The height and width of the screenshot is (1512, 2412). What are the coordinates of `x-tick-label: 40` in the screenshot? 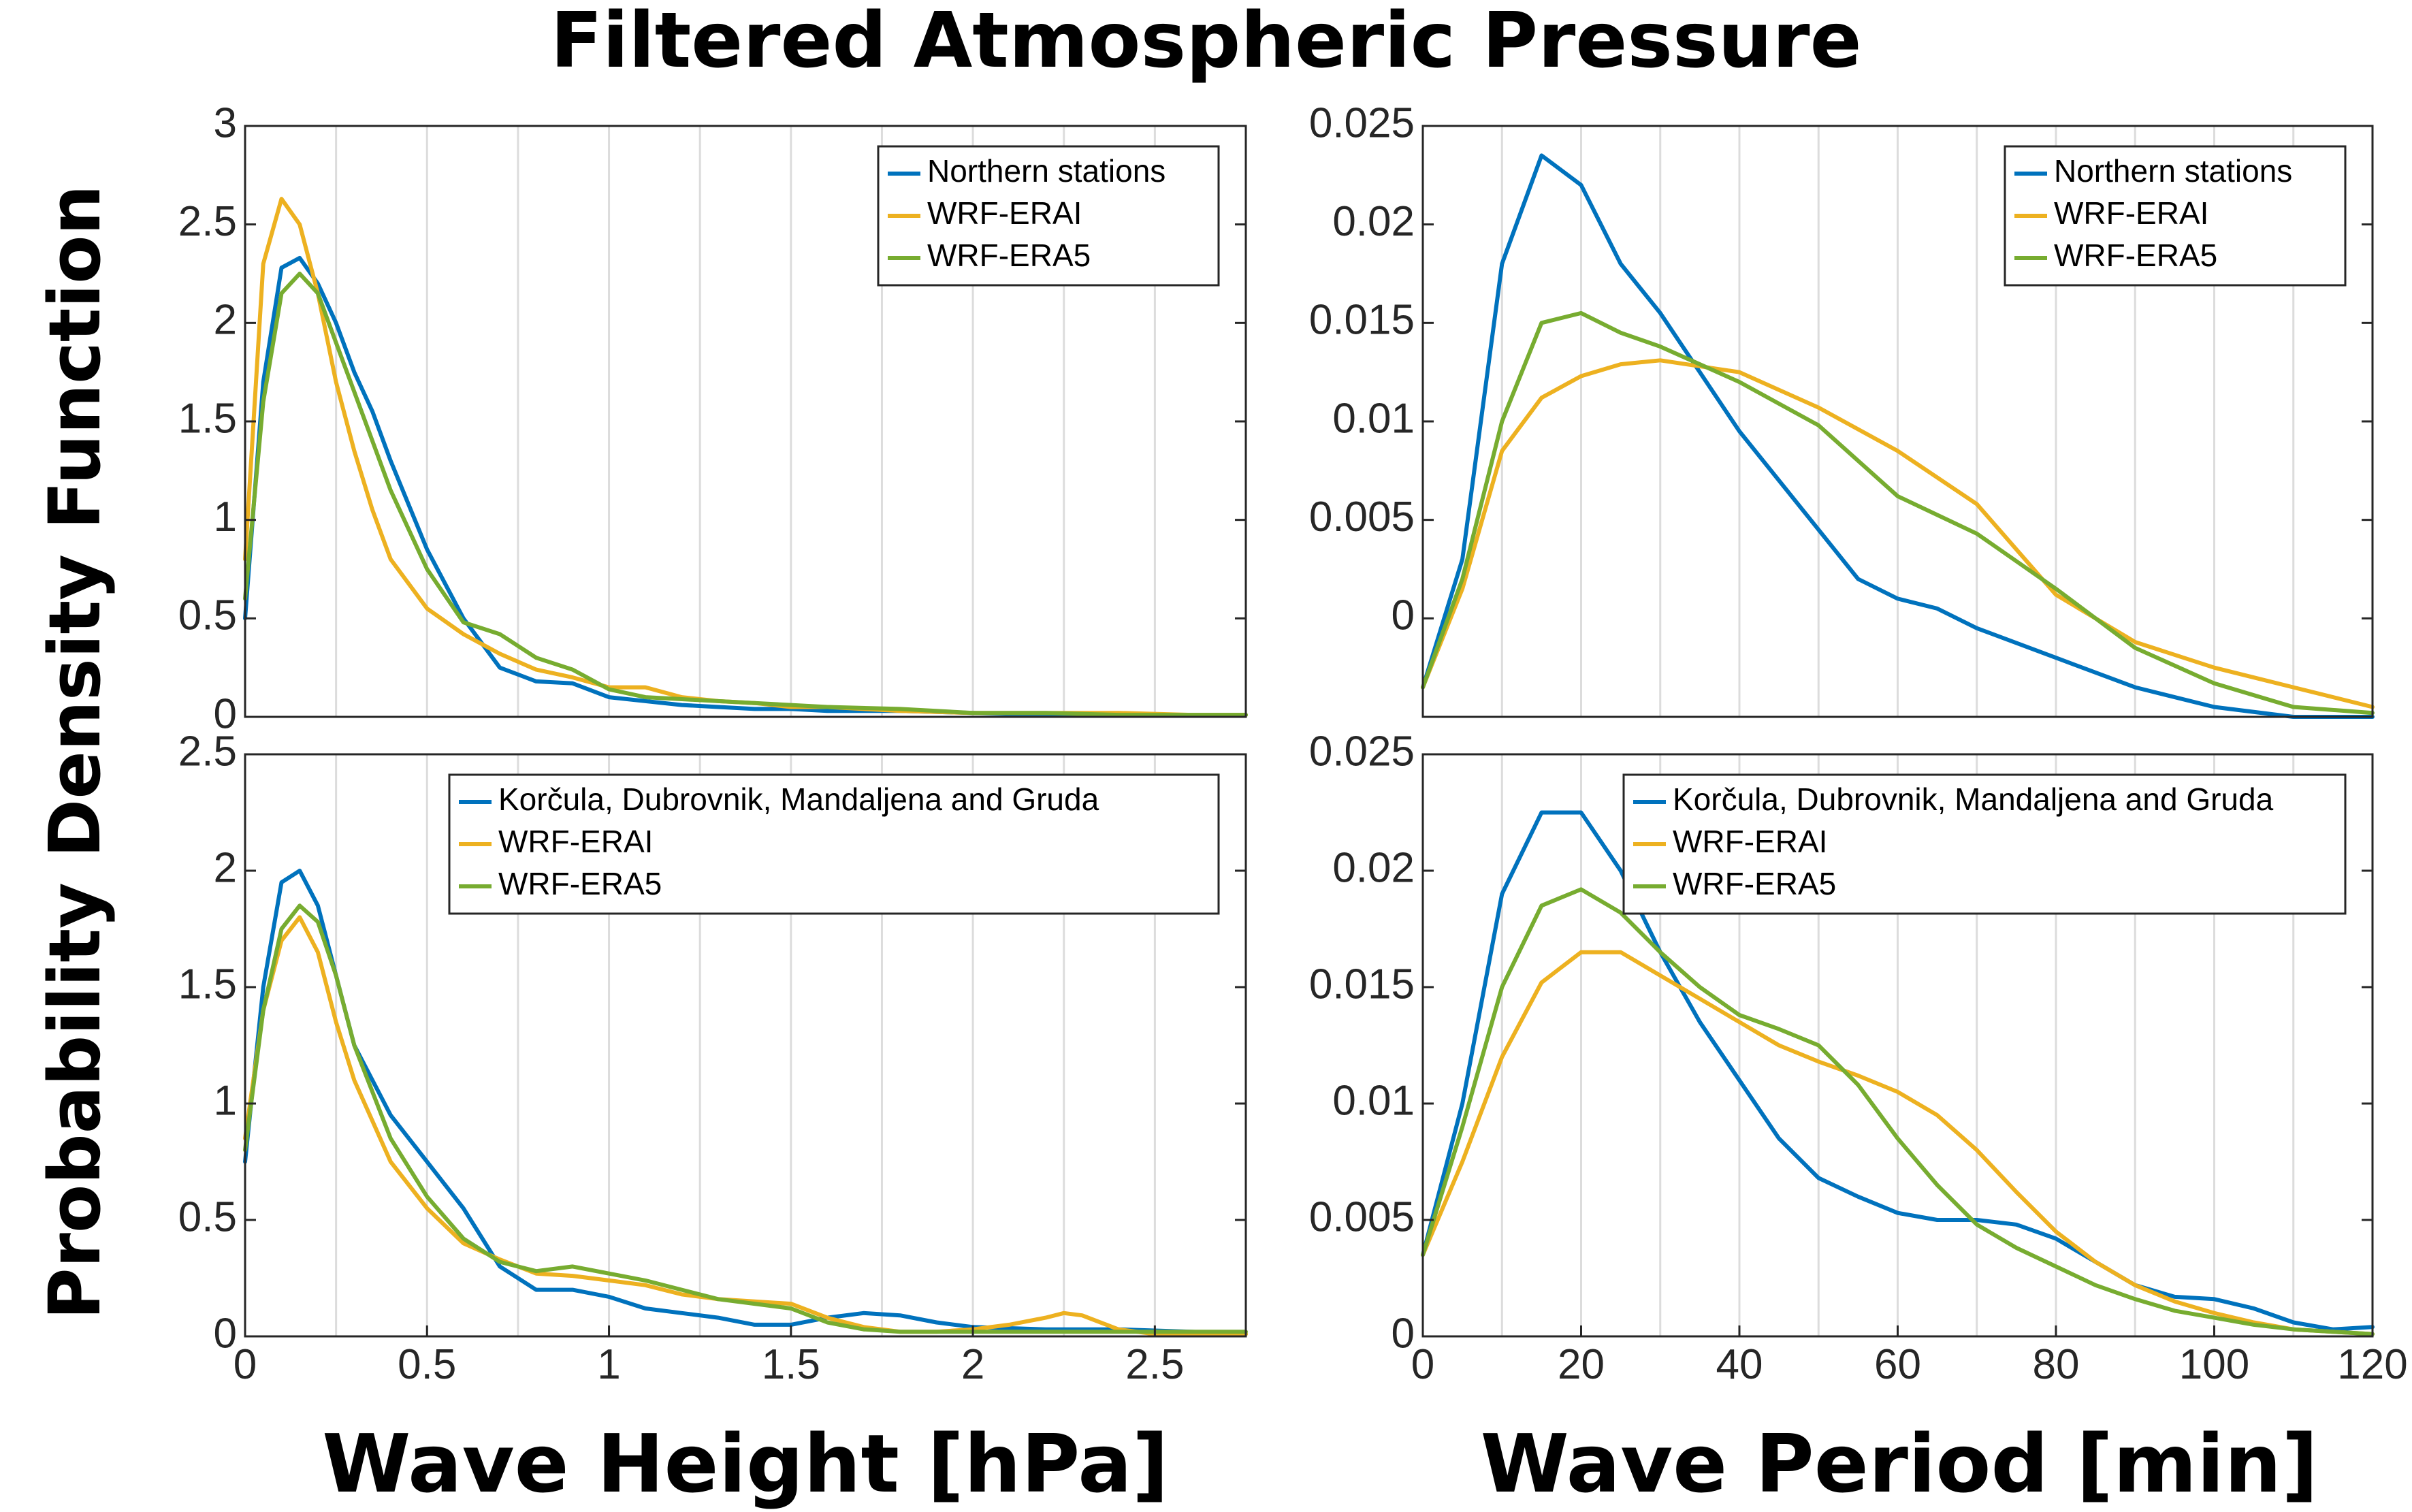 It's located at (1739, 1364).